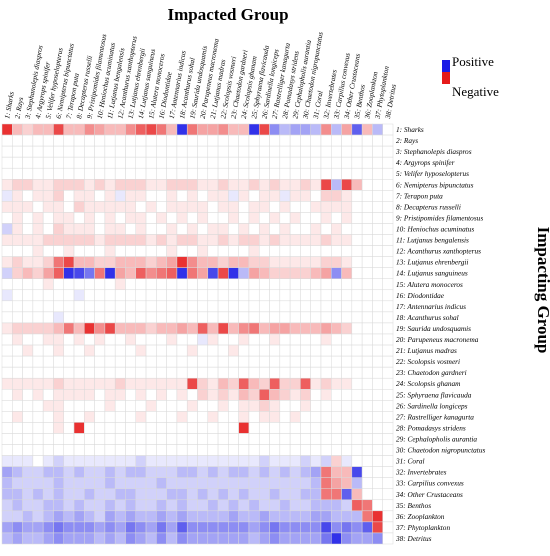  Describe the element at coordinates (433, 151) in the screenshot. I see `y-tick-label: 3: Stephanolepis diaspros` at that location.